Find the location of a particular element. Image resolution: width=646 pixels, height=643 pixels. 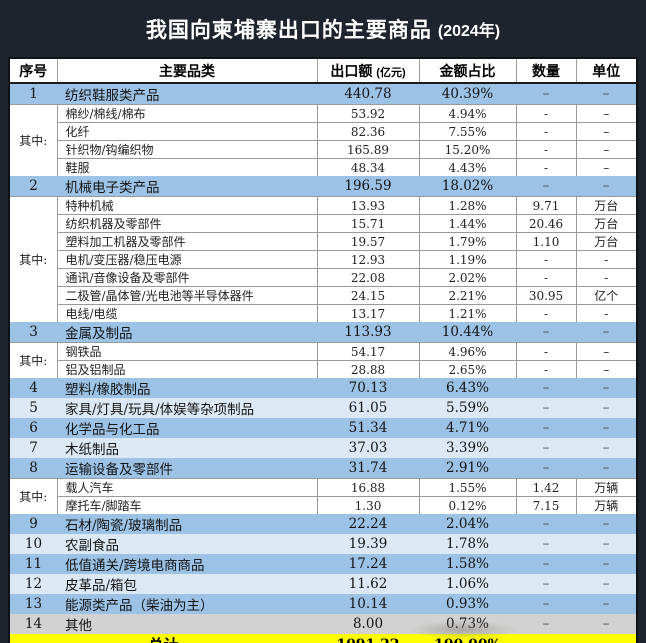

cell-category-name: 铝及铝制品 is located at coordinates (187, 369).